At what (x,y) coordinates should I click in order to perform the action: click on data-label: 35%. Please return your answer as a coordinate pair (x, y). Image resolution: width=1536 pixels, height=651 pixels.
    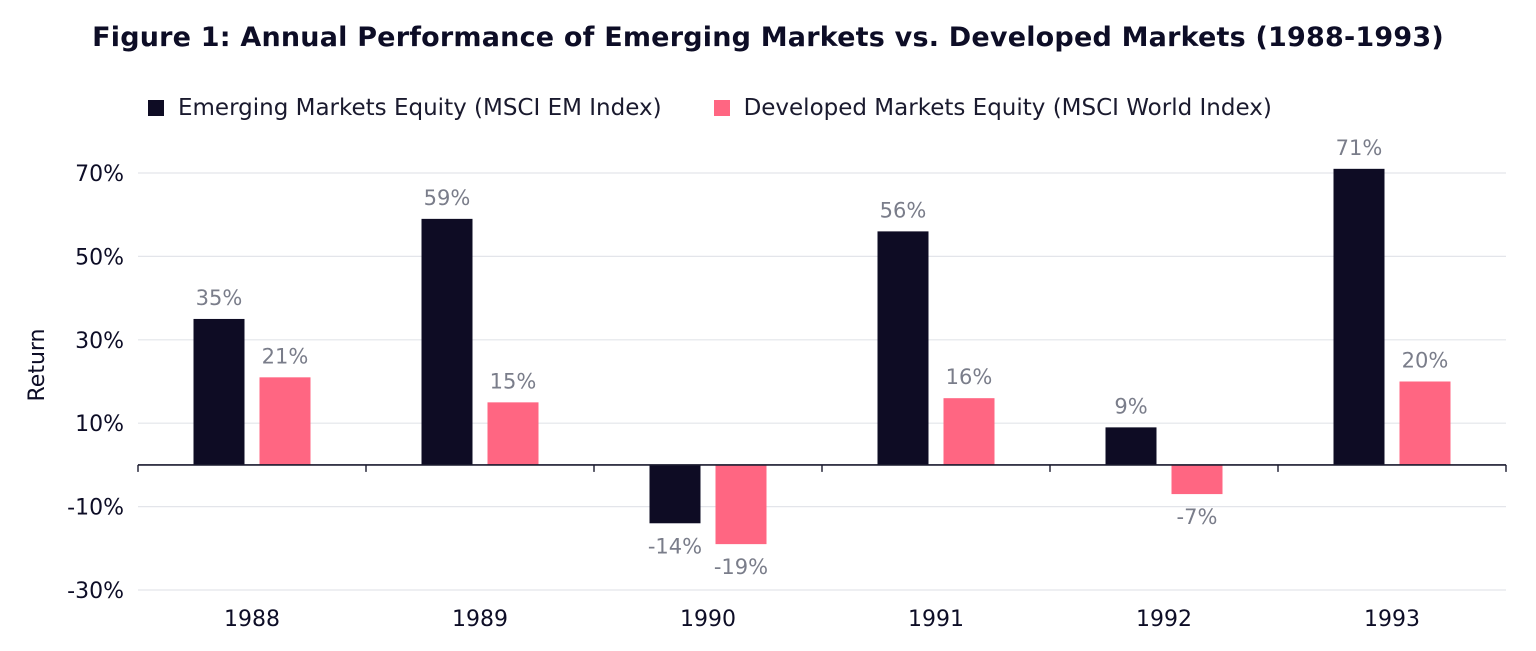
    Looking at the image, I should click on (219, 298).